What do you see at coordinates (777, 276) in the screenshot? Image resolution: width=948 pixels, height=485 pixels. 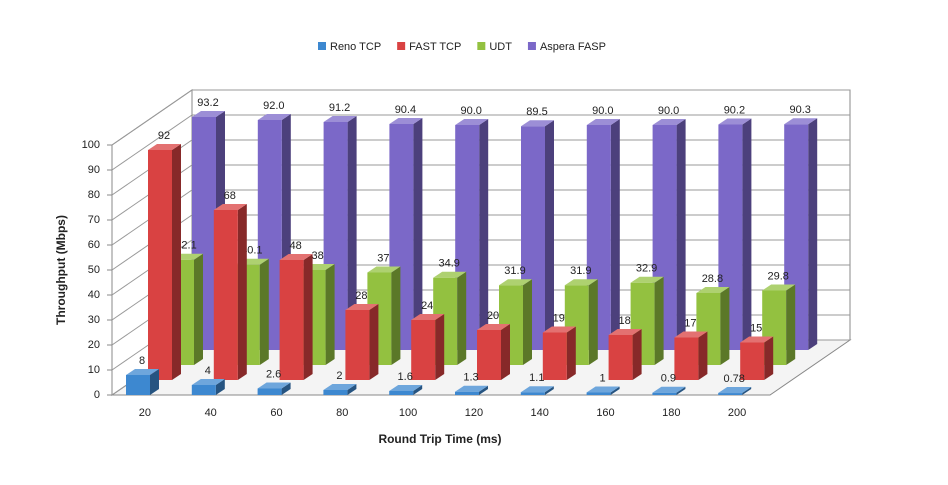 I see `value-label: 29.8` at bounding box center [777, 276].